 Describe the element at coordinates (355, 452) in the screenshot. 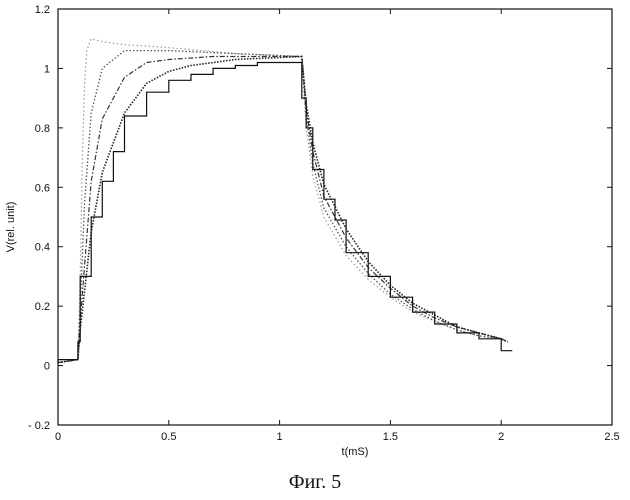

I see `x-axis-label: t(mS)` at that location.